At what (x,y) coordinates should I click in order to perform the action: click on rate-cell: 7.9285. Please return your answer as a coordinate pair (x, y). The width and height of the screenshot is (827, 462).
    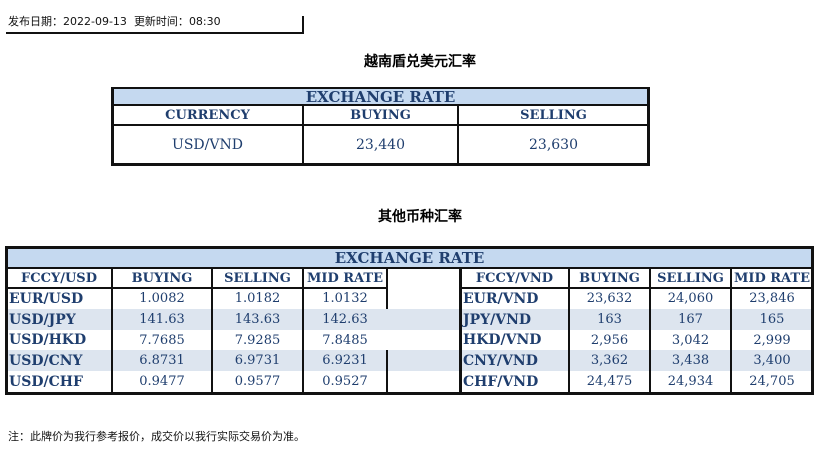
    Looking at the image, I should click on (257, 340).